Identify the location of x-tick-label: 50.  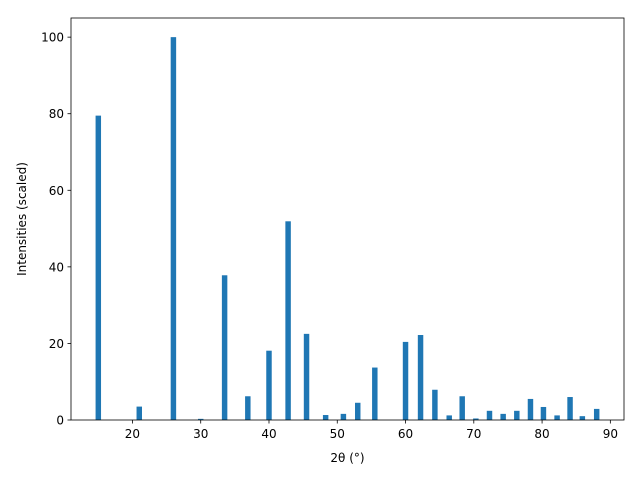
(337, 434).